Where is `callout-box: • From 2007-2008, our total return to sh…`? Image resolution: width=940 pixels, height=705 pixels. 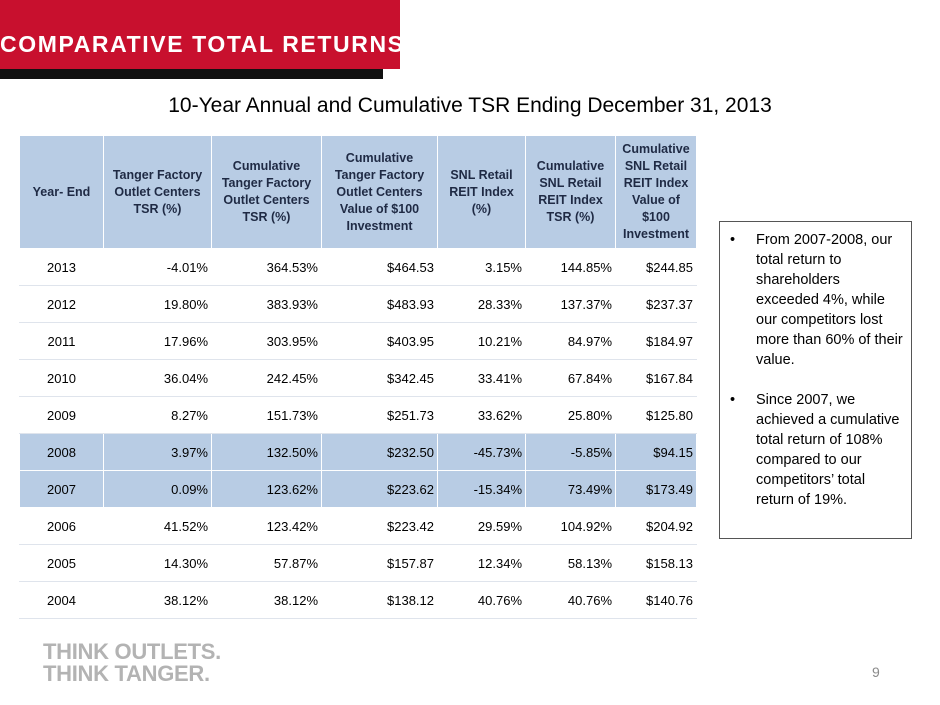 callout-box: • From 2007-2008, our total return to sh… is located at coordinates (815, 380).